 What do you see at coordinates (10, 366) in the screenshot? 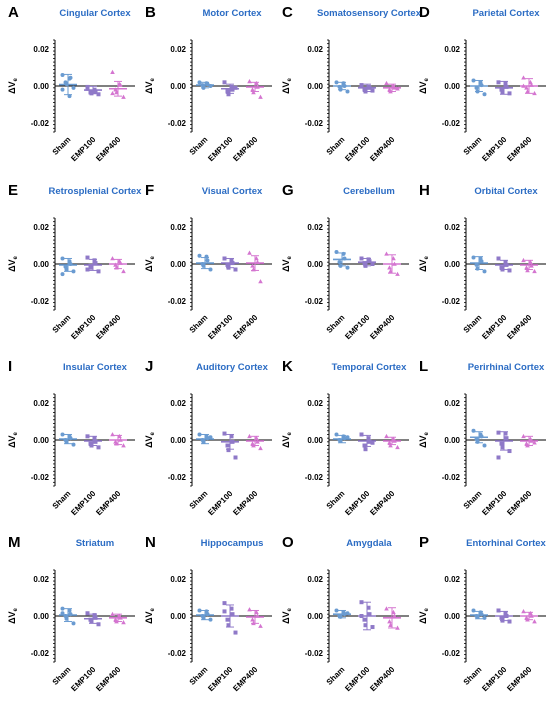
I see `panel-letter: I` at bounding box center [10, 366].